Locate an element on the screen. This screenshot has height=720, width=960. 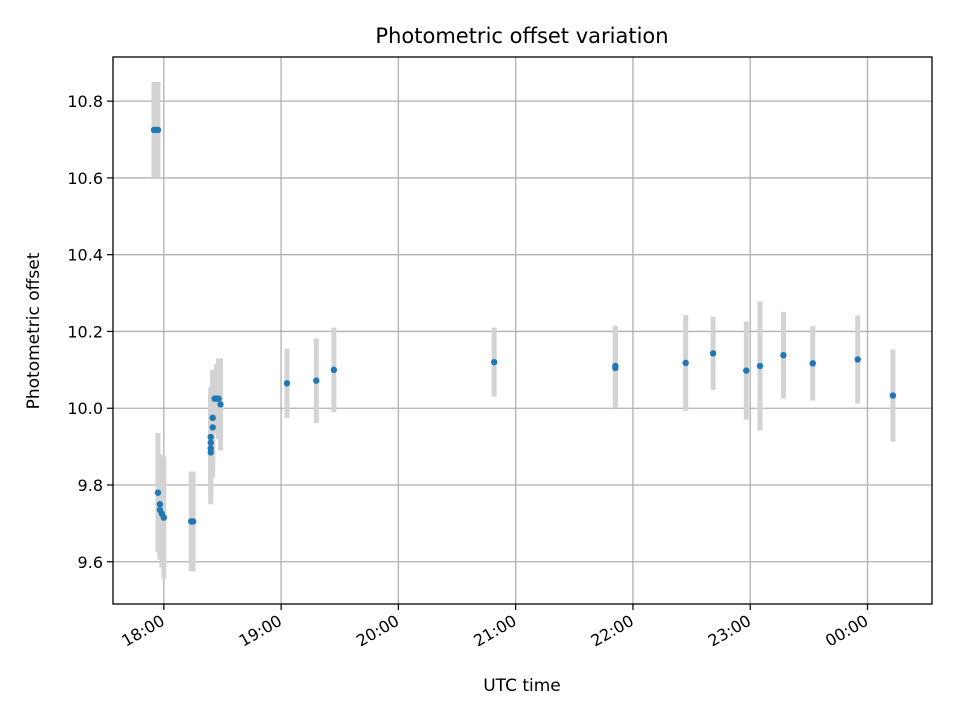
x-tick-label: 18:00 is located at coordinates (142, 631).